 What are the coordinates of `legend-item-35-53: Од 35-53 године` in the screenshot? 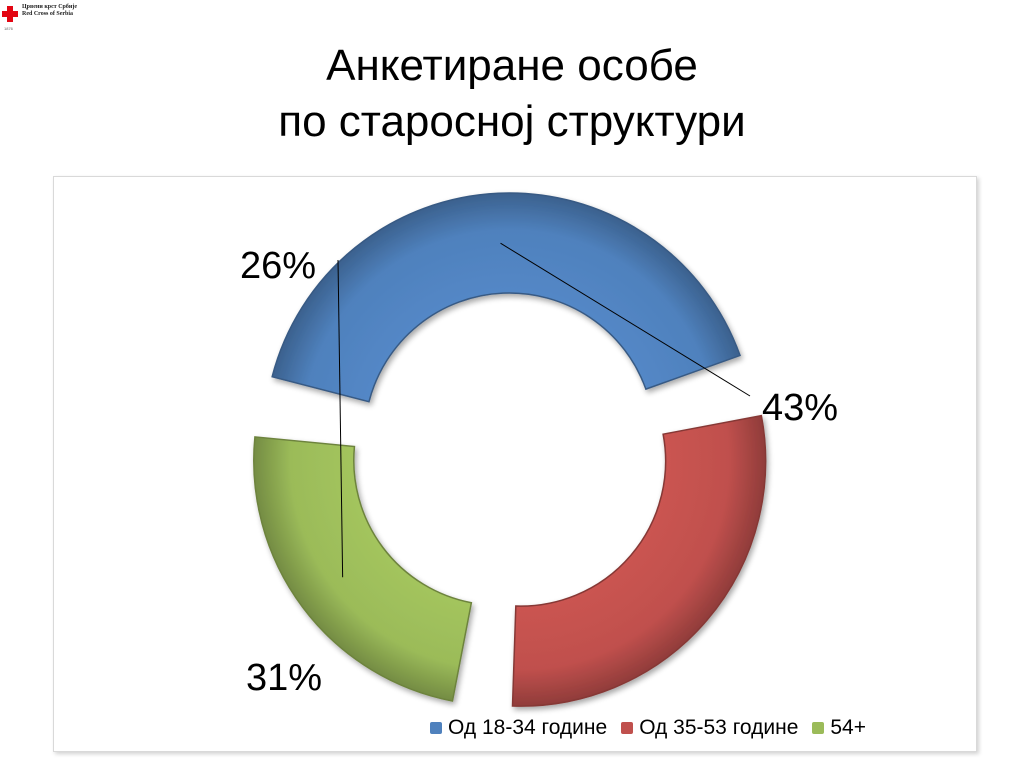 It's located at (709, 728).